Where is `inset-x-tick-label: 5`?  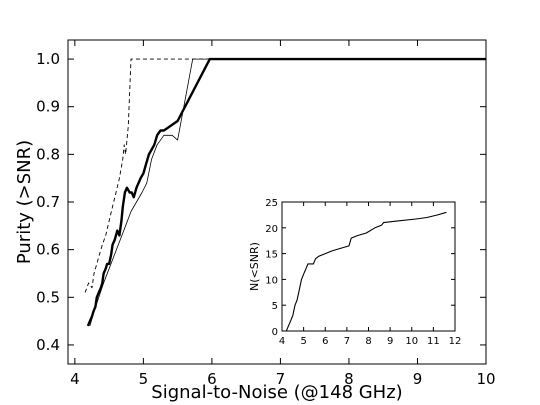 inset-x-tick-label: 5 is located at coordinates (303, 341).